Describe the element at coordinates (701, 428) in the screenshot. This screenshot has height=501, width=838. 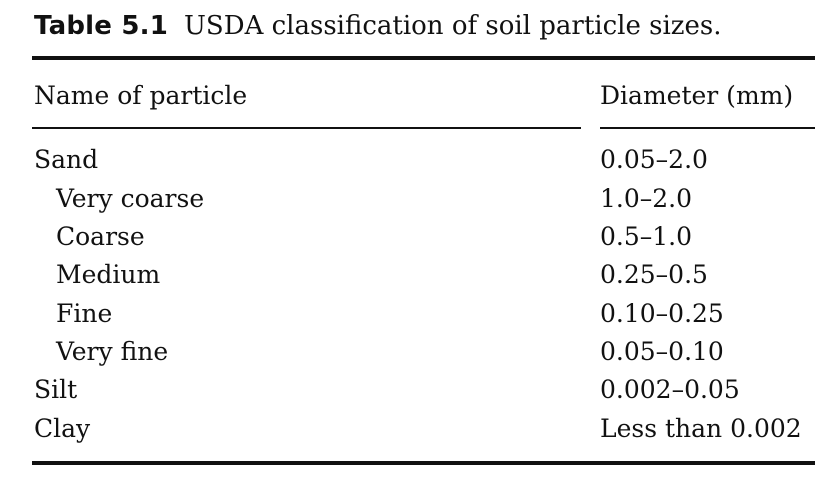
I see `row-diameter-clay: Less than 0.002` at that location.